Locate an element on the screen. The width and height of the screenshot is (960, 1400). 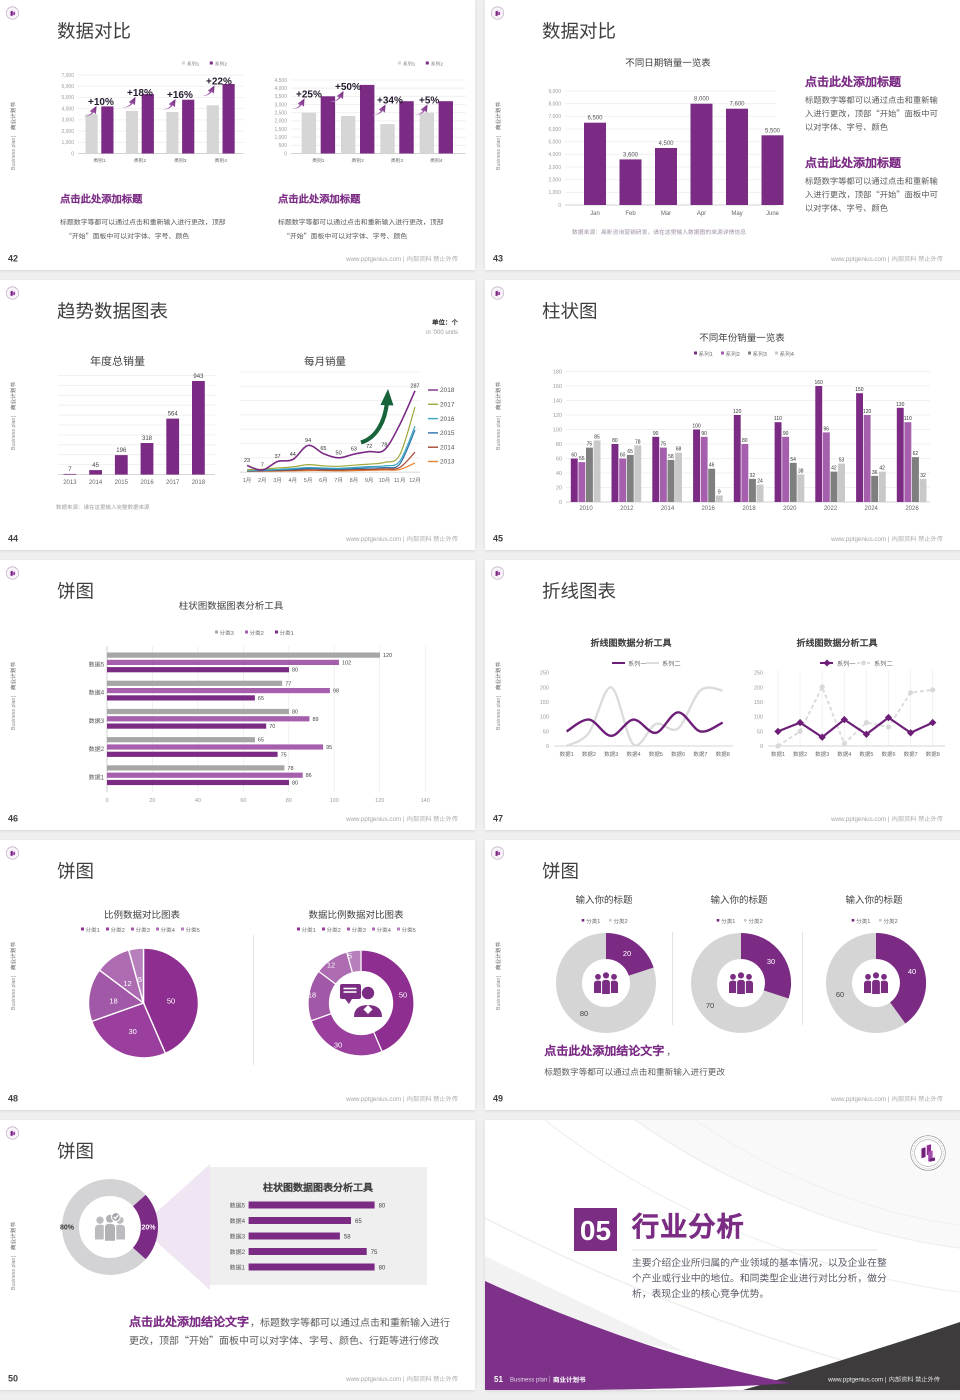
svg-text: 49 is located at coordinates (498, 1099).